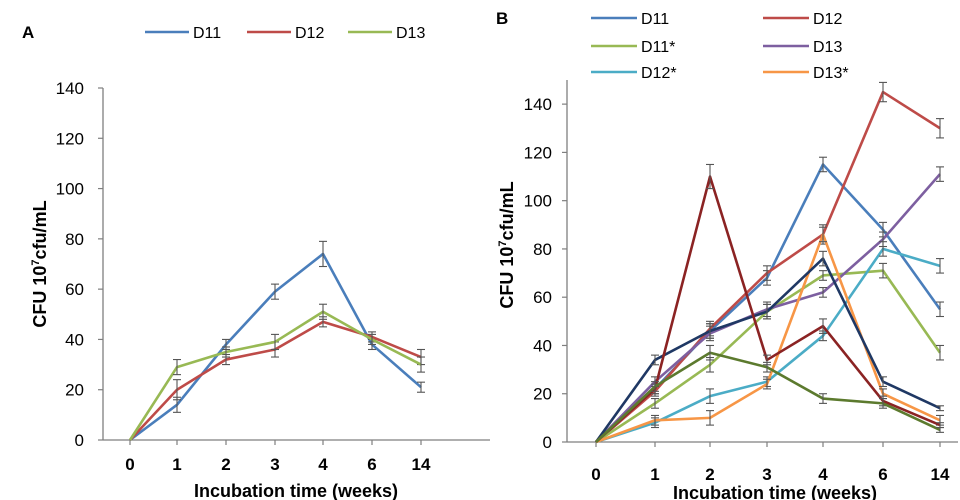 Image resolution: width=960 pixels, height=500 pixels. Describe the element at coordinates (720, 46) in the screenshot. I see `legend: D11 D12 D11* D13 D12* D13*` at that location.